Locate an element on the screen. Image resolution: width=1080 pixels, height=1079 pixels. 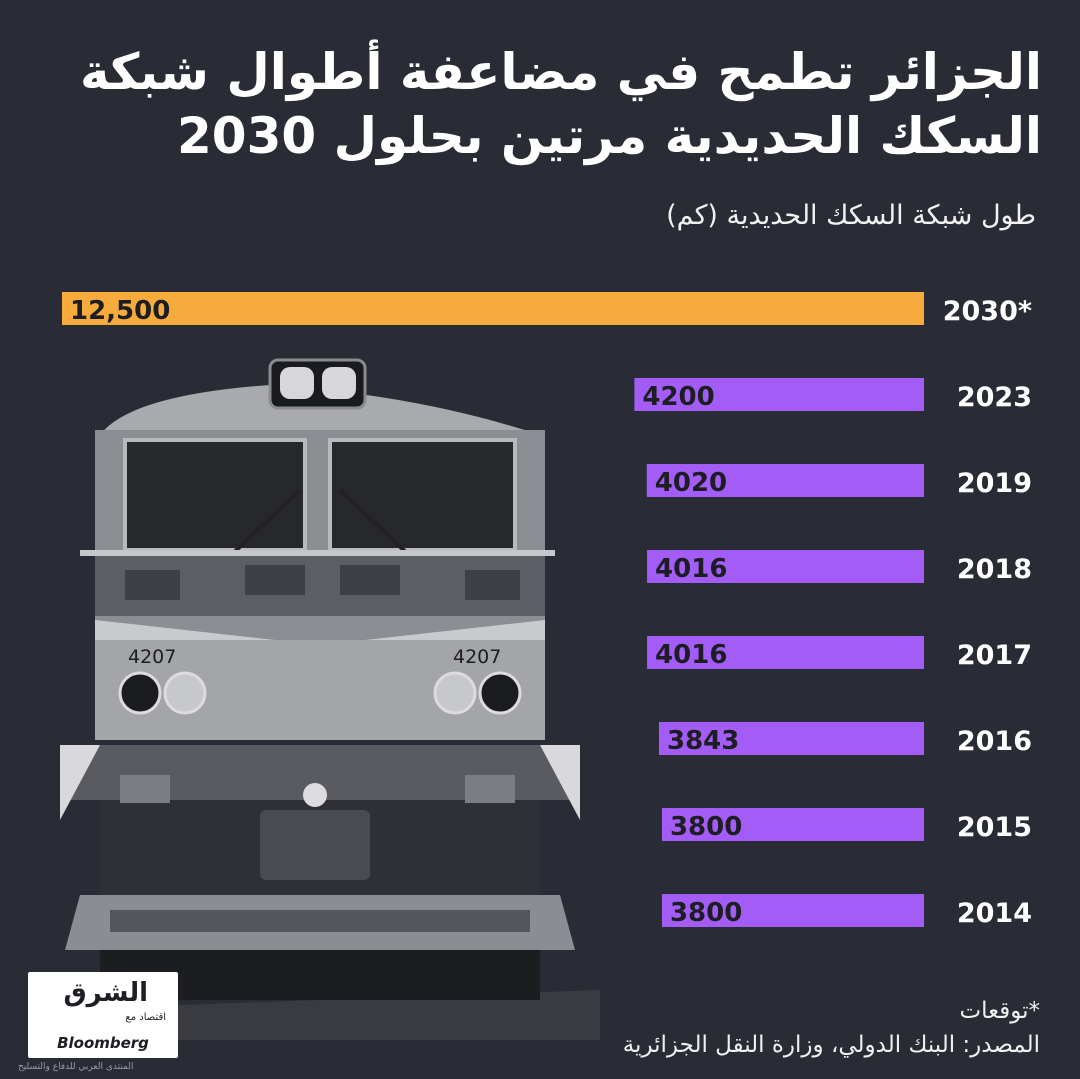
category-label: 2018 is located at coordinates (994, 569).